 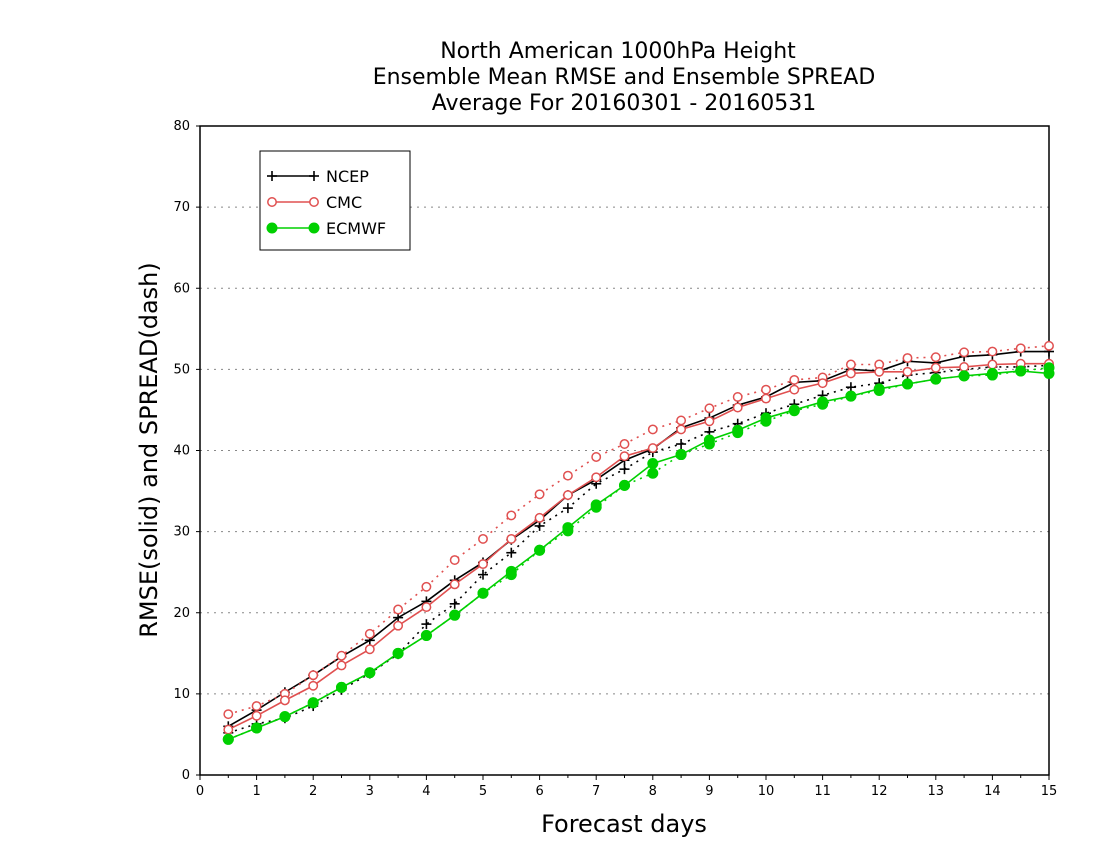 I want to click on legend-label: ECMWF, so click(x=356, y=228).